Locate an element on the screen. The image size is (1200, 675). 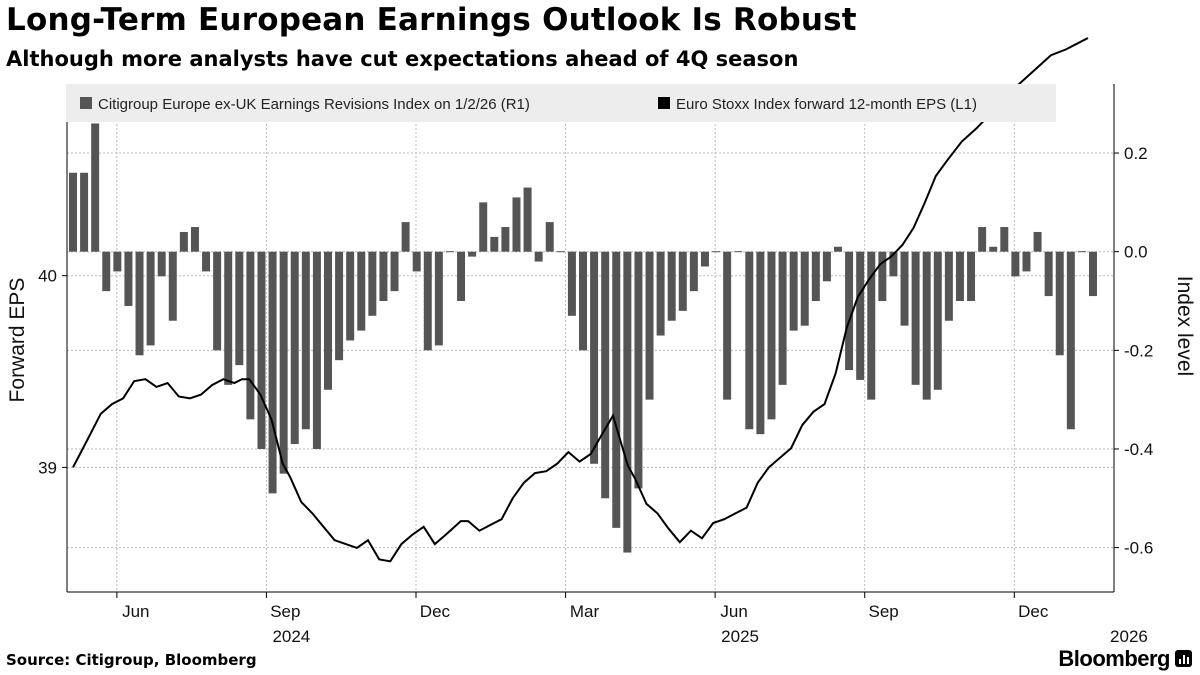
source-note: Source: Citigroup, Bloomberg is located at coordinates (131, 660).